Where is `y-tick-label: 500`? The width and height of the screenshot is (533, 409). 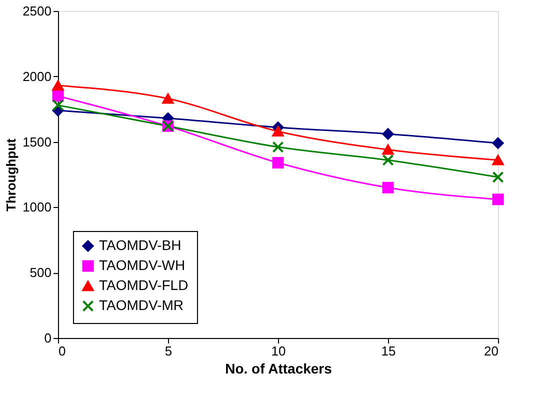 y-tick-label: 500 is located at coordinates (41, 272).